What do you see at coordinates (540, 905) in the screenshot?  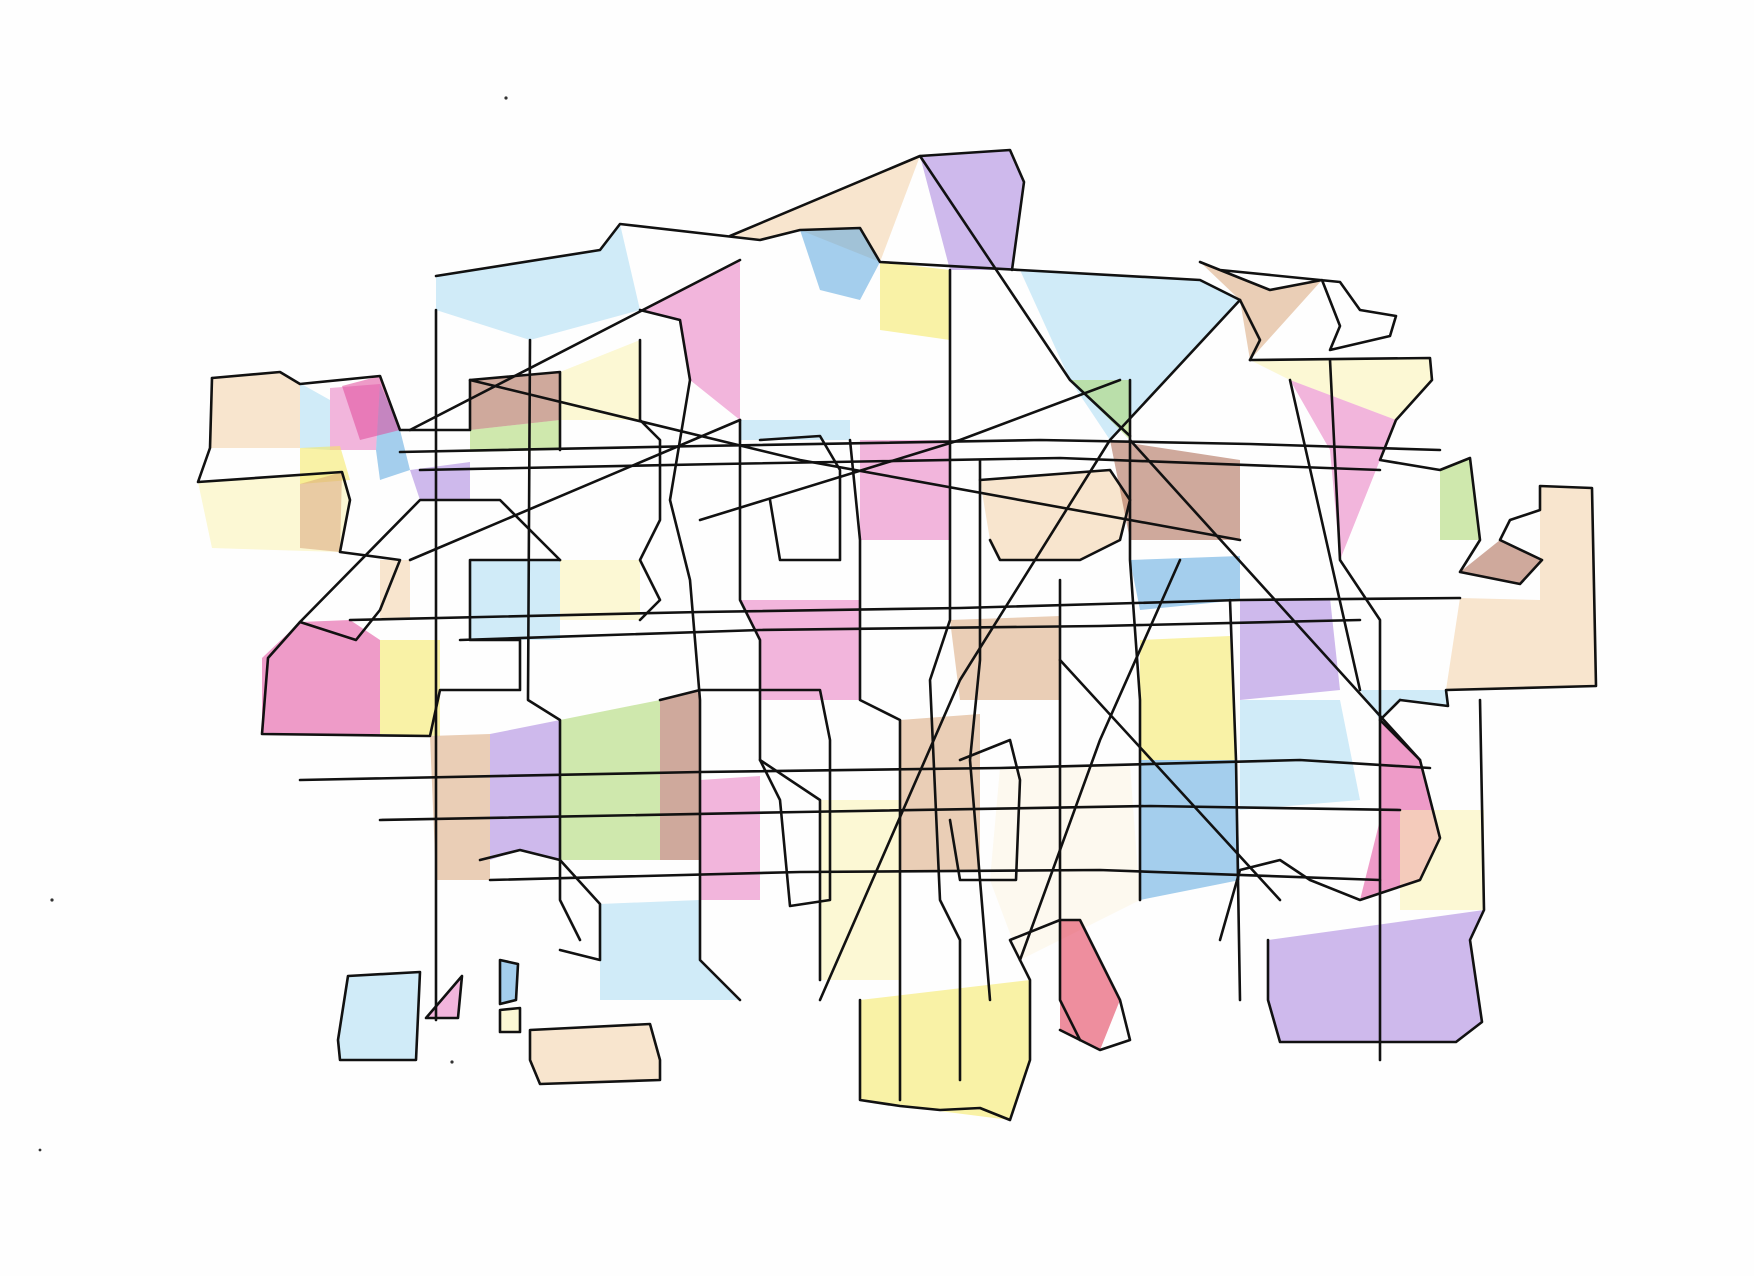 I see `hook-lower` at bounding box center [540, 905].